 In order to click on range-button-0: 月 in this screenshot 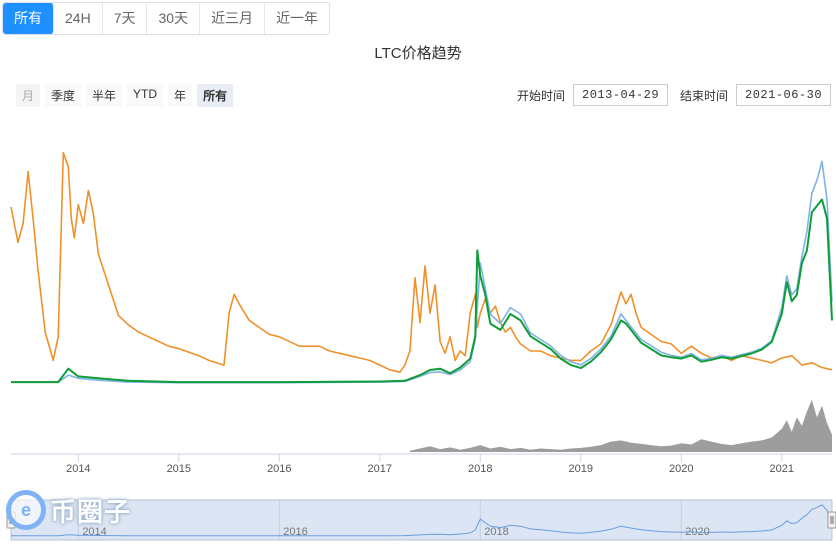, I will do `click(28, 95)`.